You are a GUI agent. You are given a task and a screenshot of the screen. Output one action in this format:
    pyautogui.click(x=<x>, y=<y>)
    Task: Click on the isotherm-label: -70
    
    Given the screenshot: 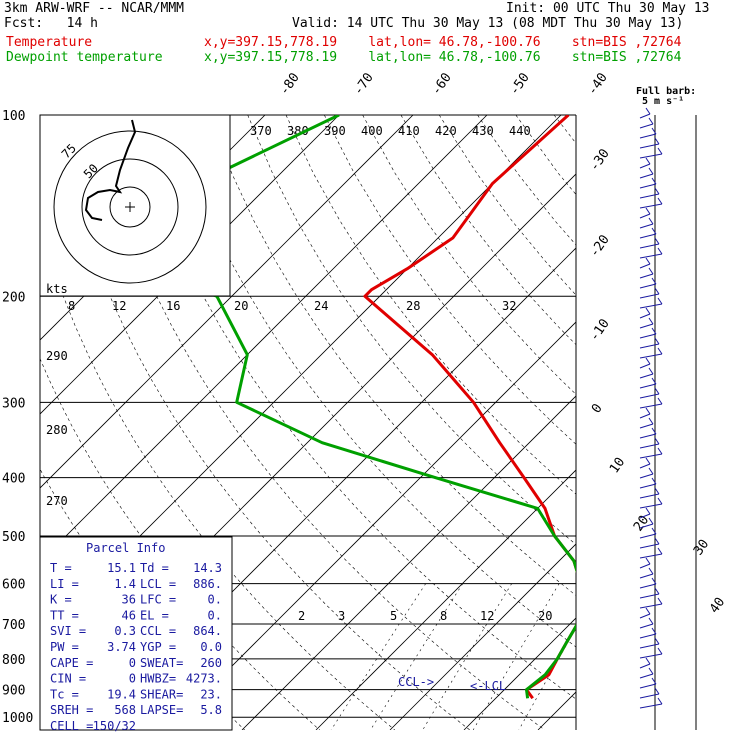 What is the action you would take?
    pyautogui.click(x=364, y=84)
    